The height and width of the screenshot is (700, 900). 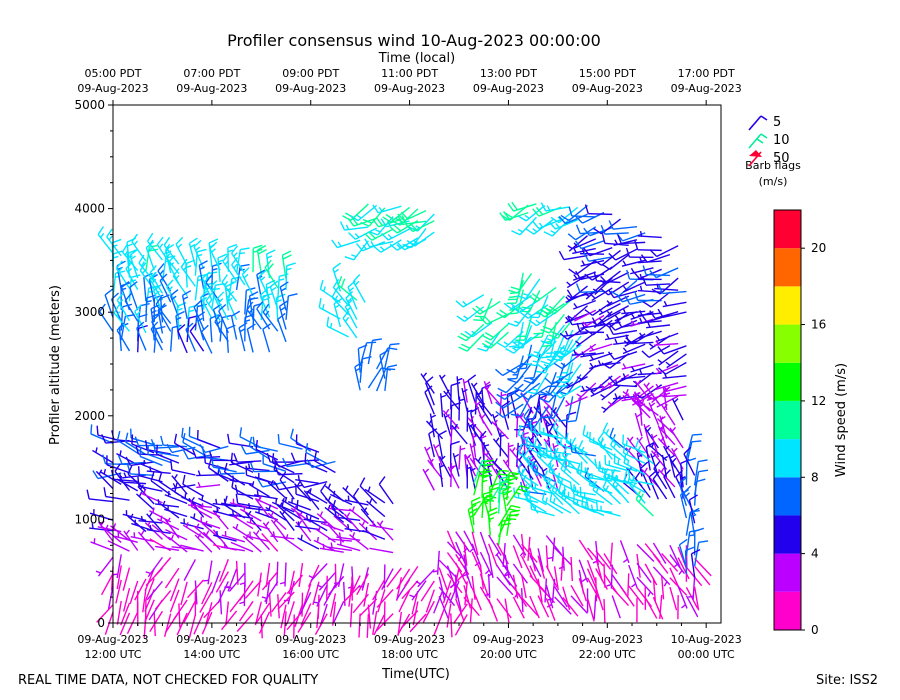 I want to click on top-tick-time: 17:00 PDT, so click(x=706, y=73).